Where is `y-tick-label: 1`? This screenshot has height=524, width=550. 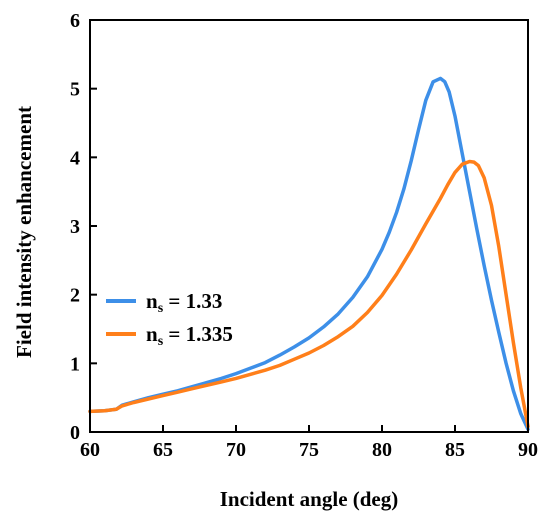
y-tick-label: 1 is located at coordinates (75, 364).